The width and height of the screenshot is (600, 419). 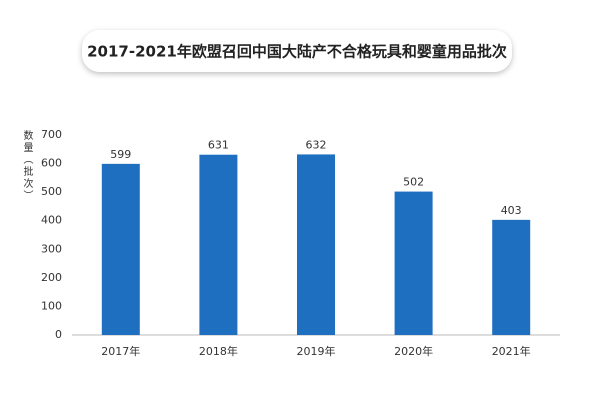 I want to click on data-label: 403, so click(x=511, y=210).